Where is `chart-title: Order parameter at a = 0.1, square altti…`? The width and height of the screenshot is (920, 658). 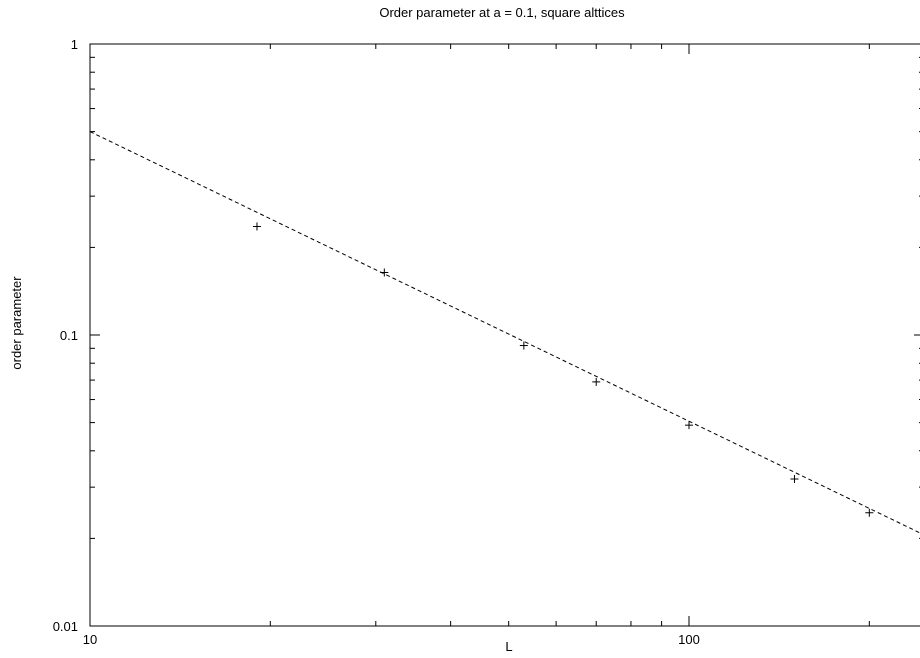 chart-title: Order parameter at a = 0.1, square altti… is located at coordinates (502, 12).